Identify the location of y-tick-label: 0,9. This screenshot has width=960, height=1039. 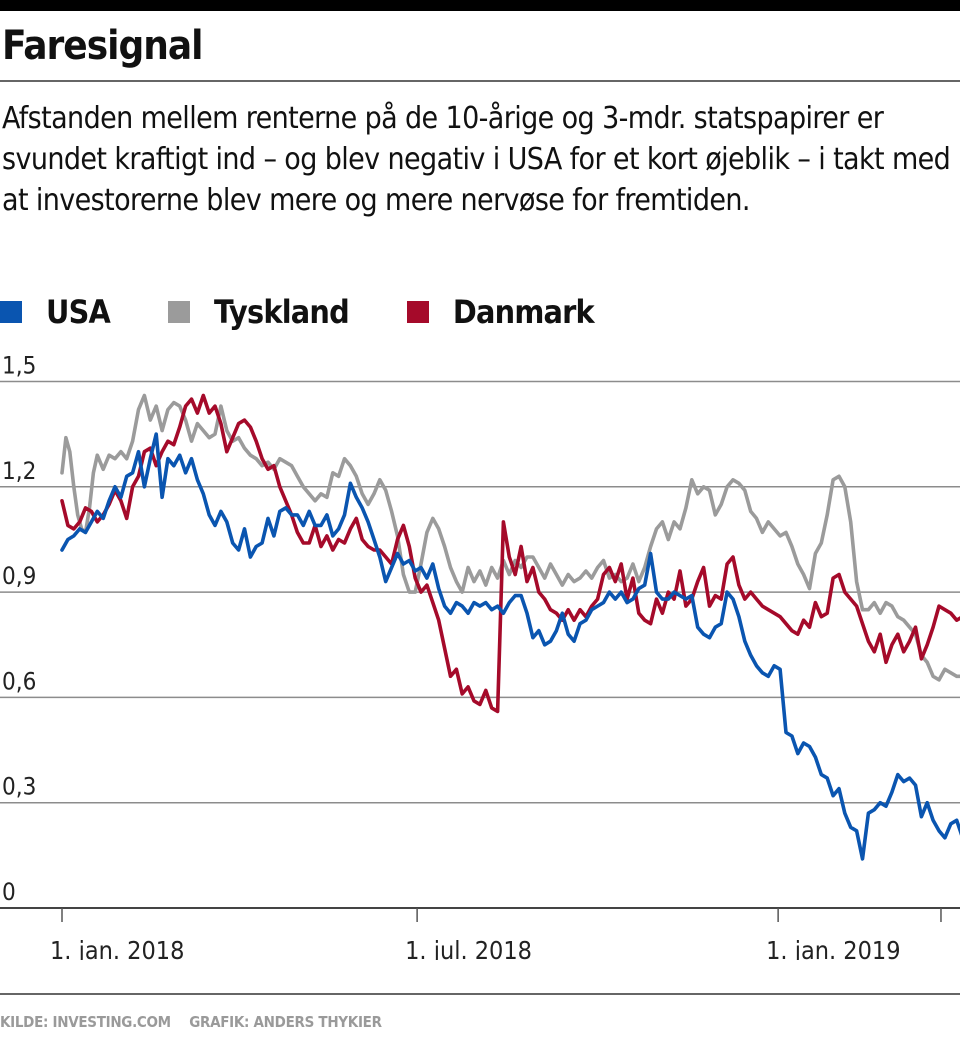
(19, 576).